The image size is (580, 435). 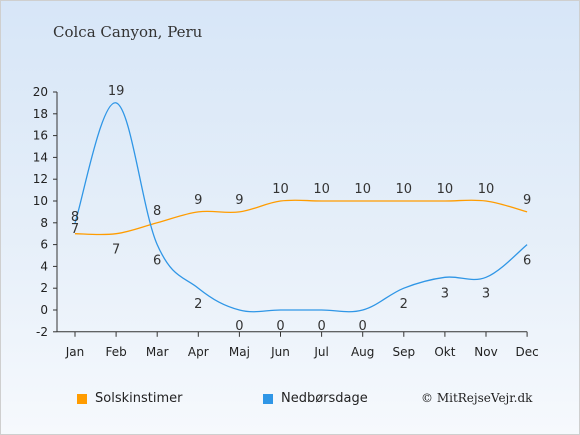 I want to click on x-tick-label: Dec, so click(x=526, y=352).